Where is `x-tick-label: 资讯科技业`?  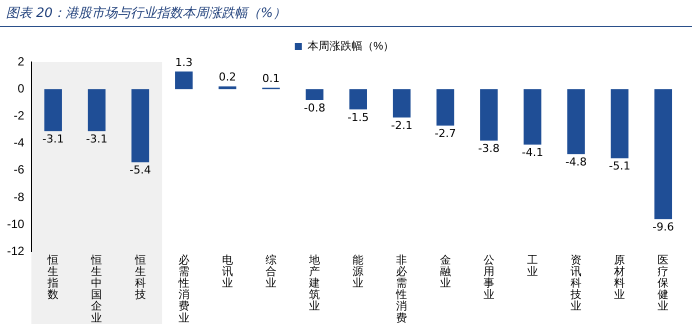 x-tick-label: 资讯科技业 is located at coordinates (576, 283).